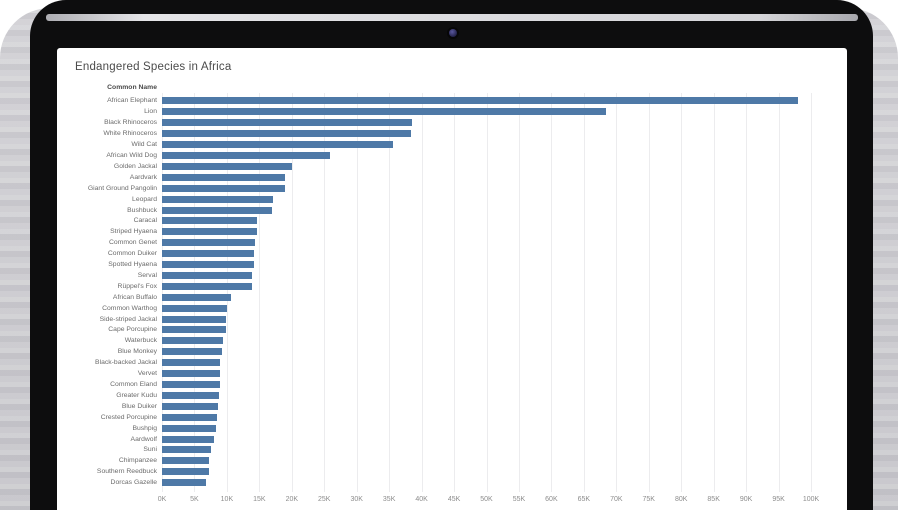  What do you see at coordinates (147, 275) in the screenshot?
I see `category-label: Serval` at bounding box center [147, 275].